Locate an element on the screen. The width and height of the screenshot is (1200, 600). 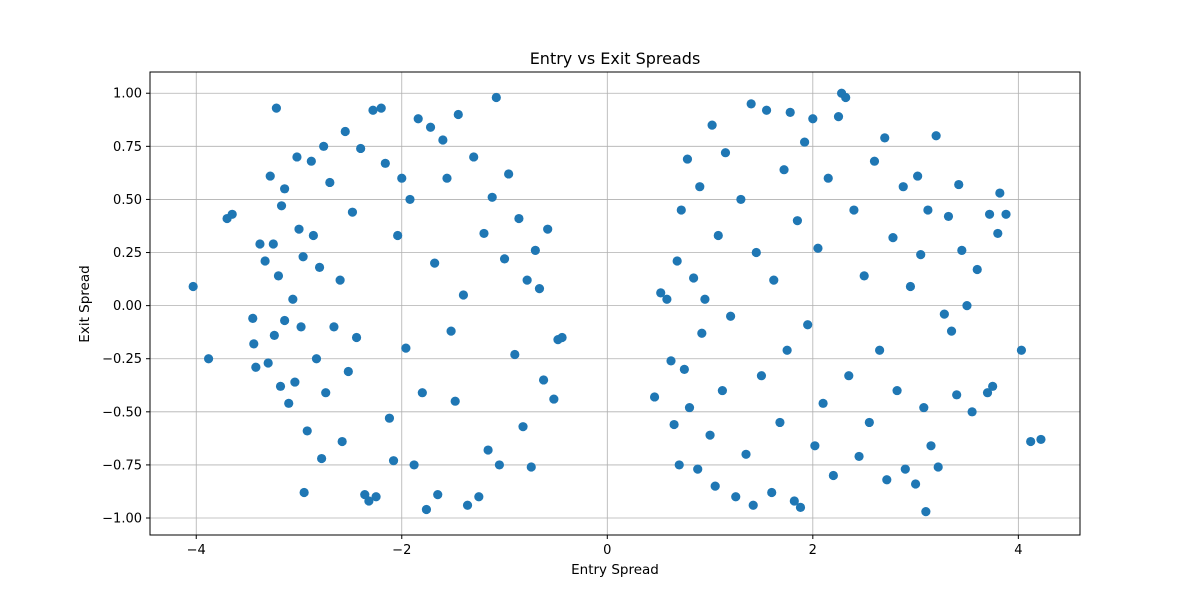
x-axis-ticks: −4 −2 0 2 4 is located at coordinates (604, 546).